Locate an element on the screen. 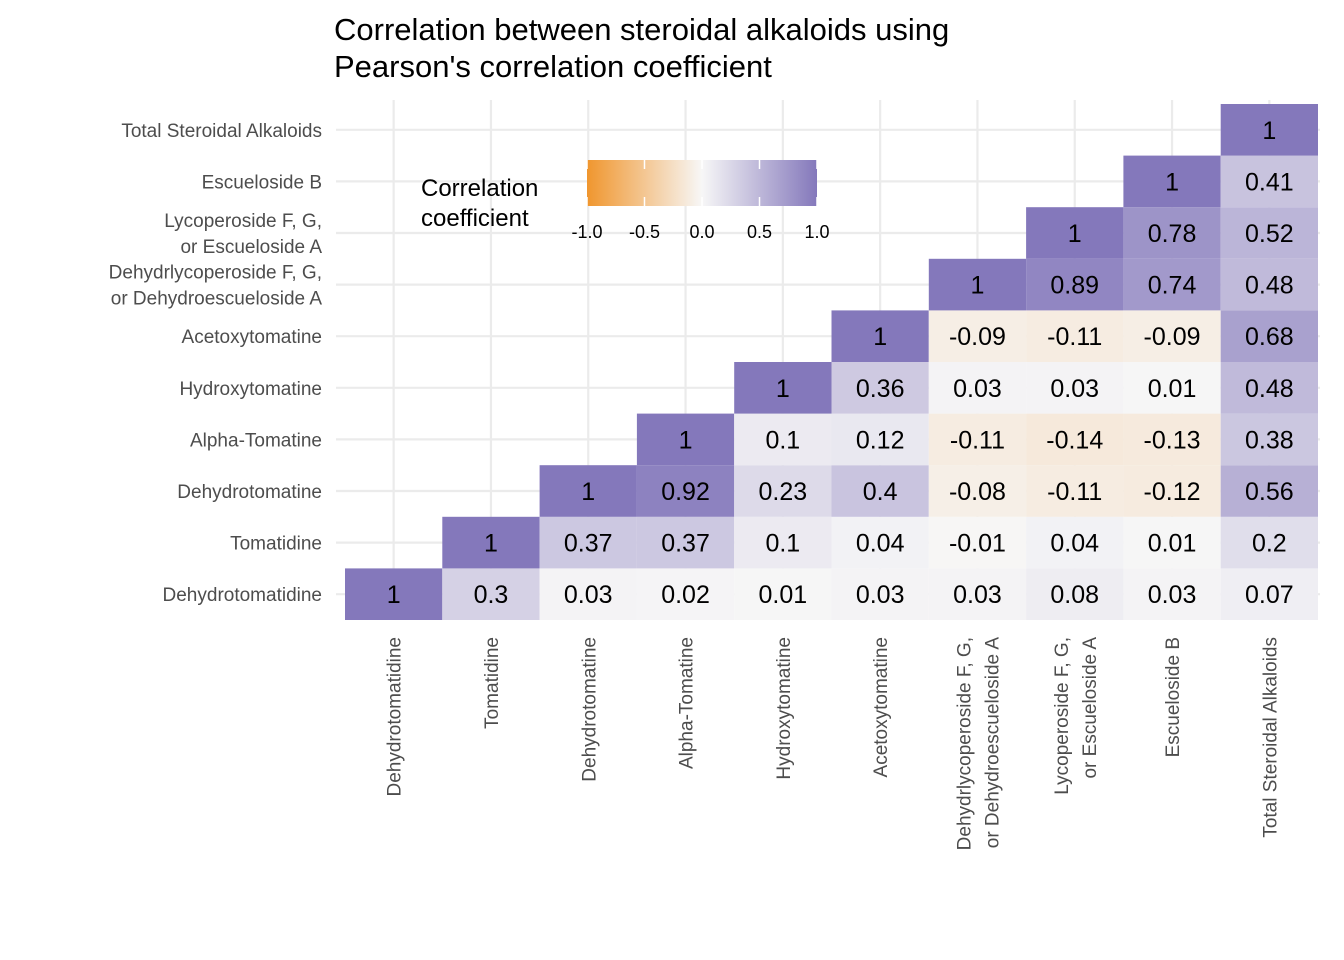  heatmap-cell-label: 0.78 is located at coordinates (1172, 234).